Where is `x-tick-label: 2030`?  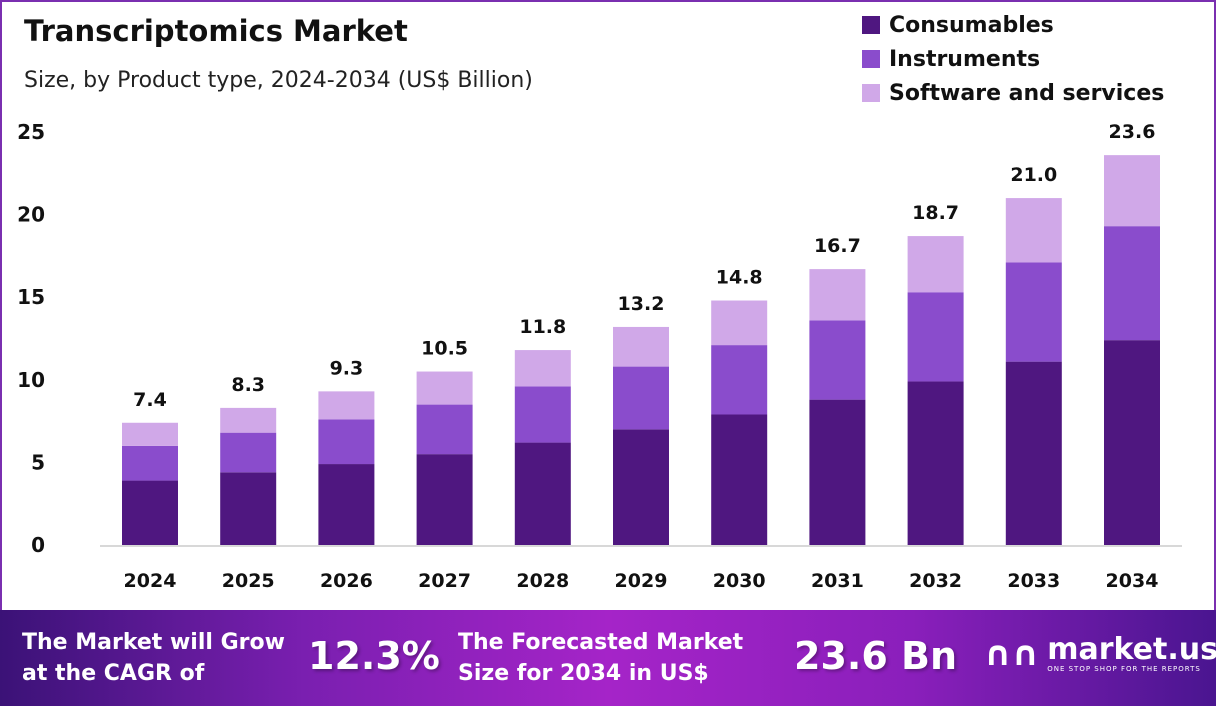
x-tick-label: 2030 is located at coordinates (739, 581).